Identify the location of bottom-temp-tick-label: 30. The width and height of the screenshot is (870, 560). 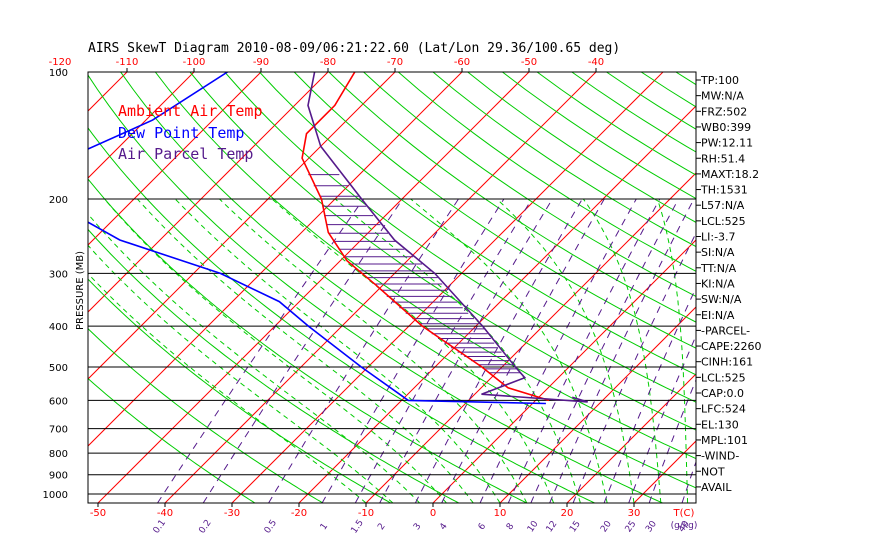
(634, 513).